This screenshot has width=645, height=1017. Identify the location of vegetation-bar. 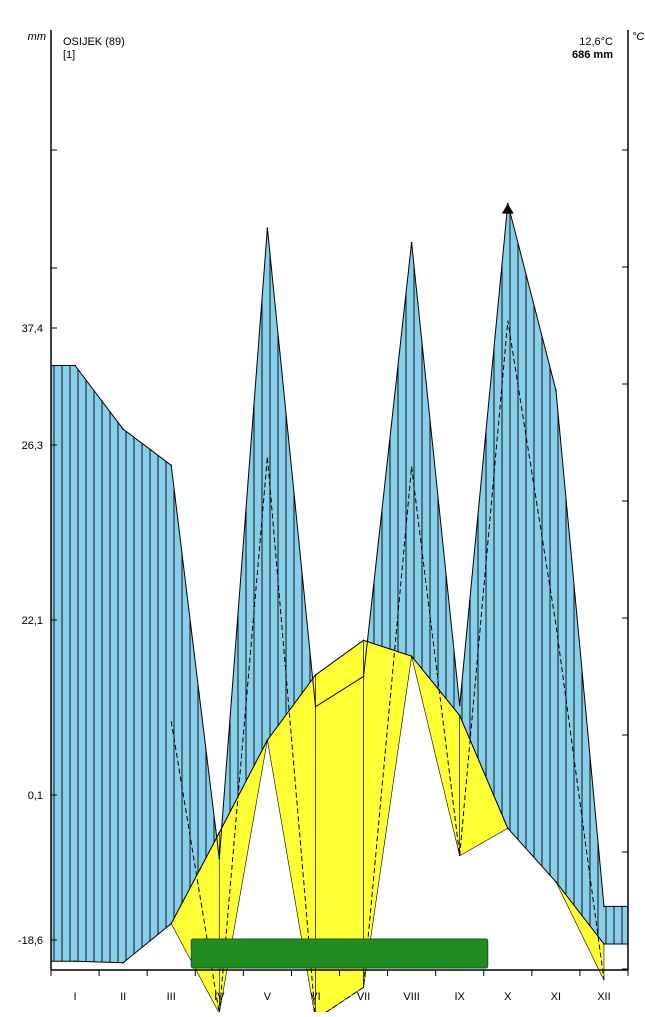
(339, 953).